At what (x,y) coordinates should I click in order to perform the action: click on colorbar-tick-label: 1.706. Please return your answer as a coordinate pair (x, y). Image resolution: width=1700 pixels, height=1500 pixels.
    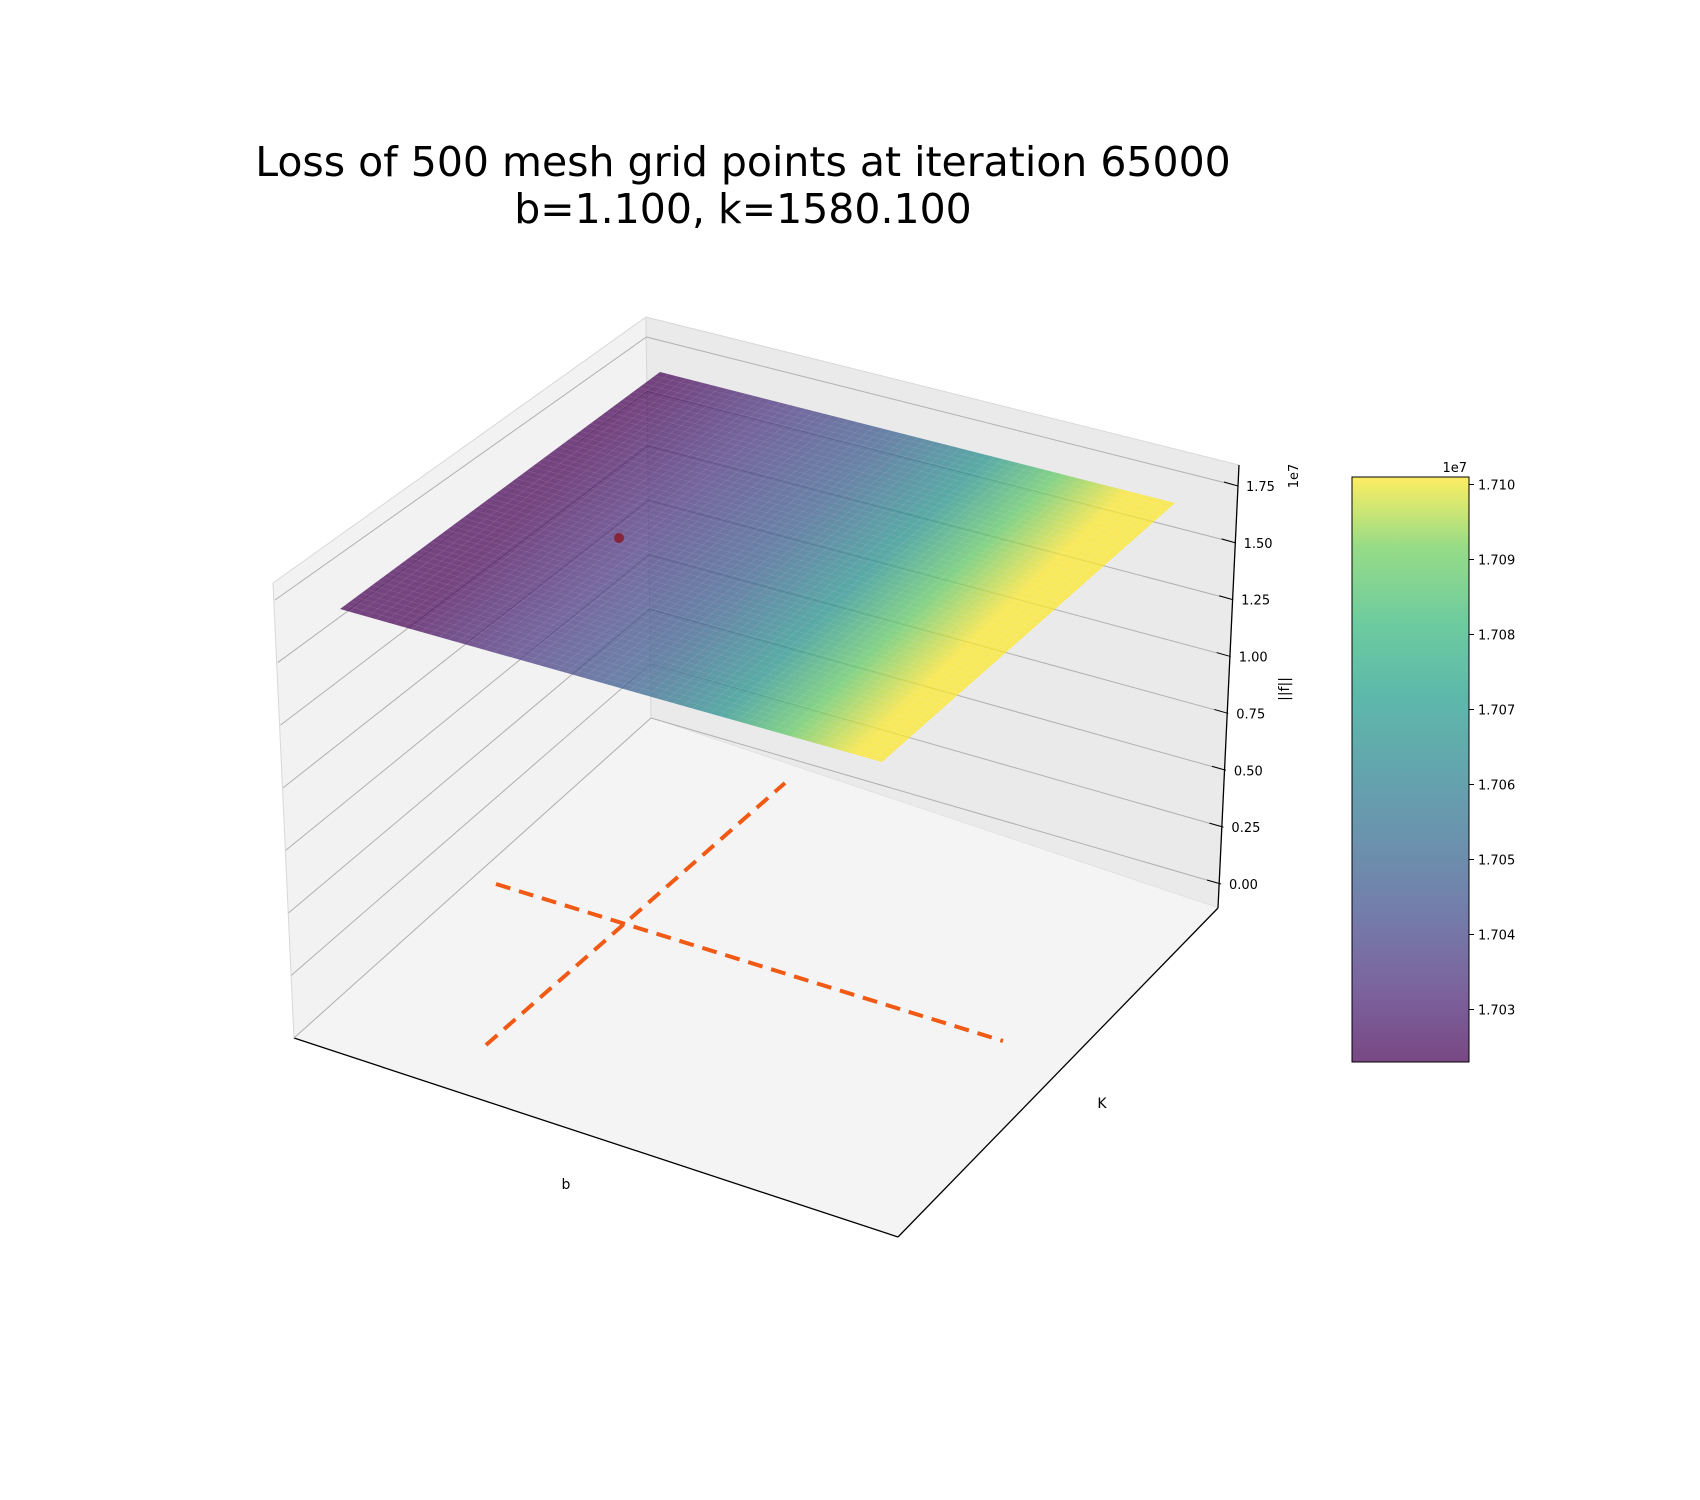
    Looking at the image, I should click on (1496, 786).